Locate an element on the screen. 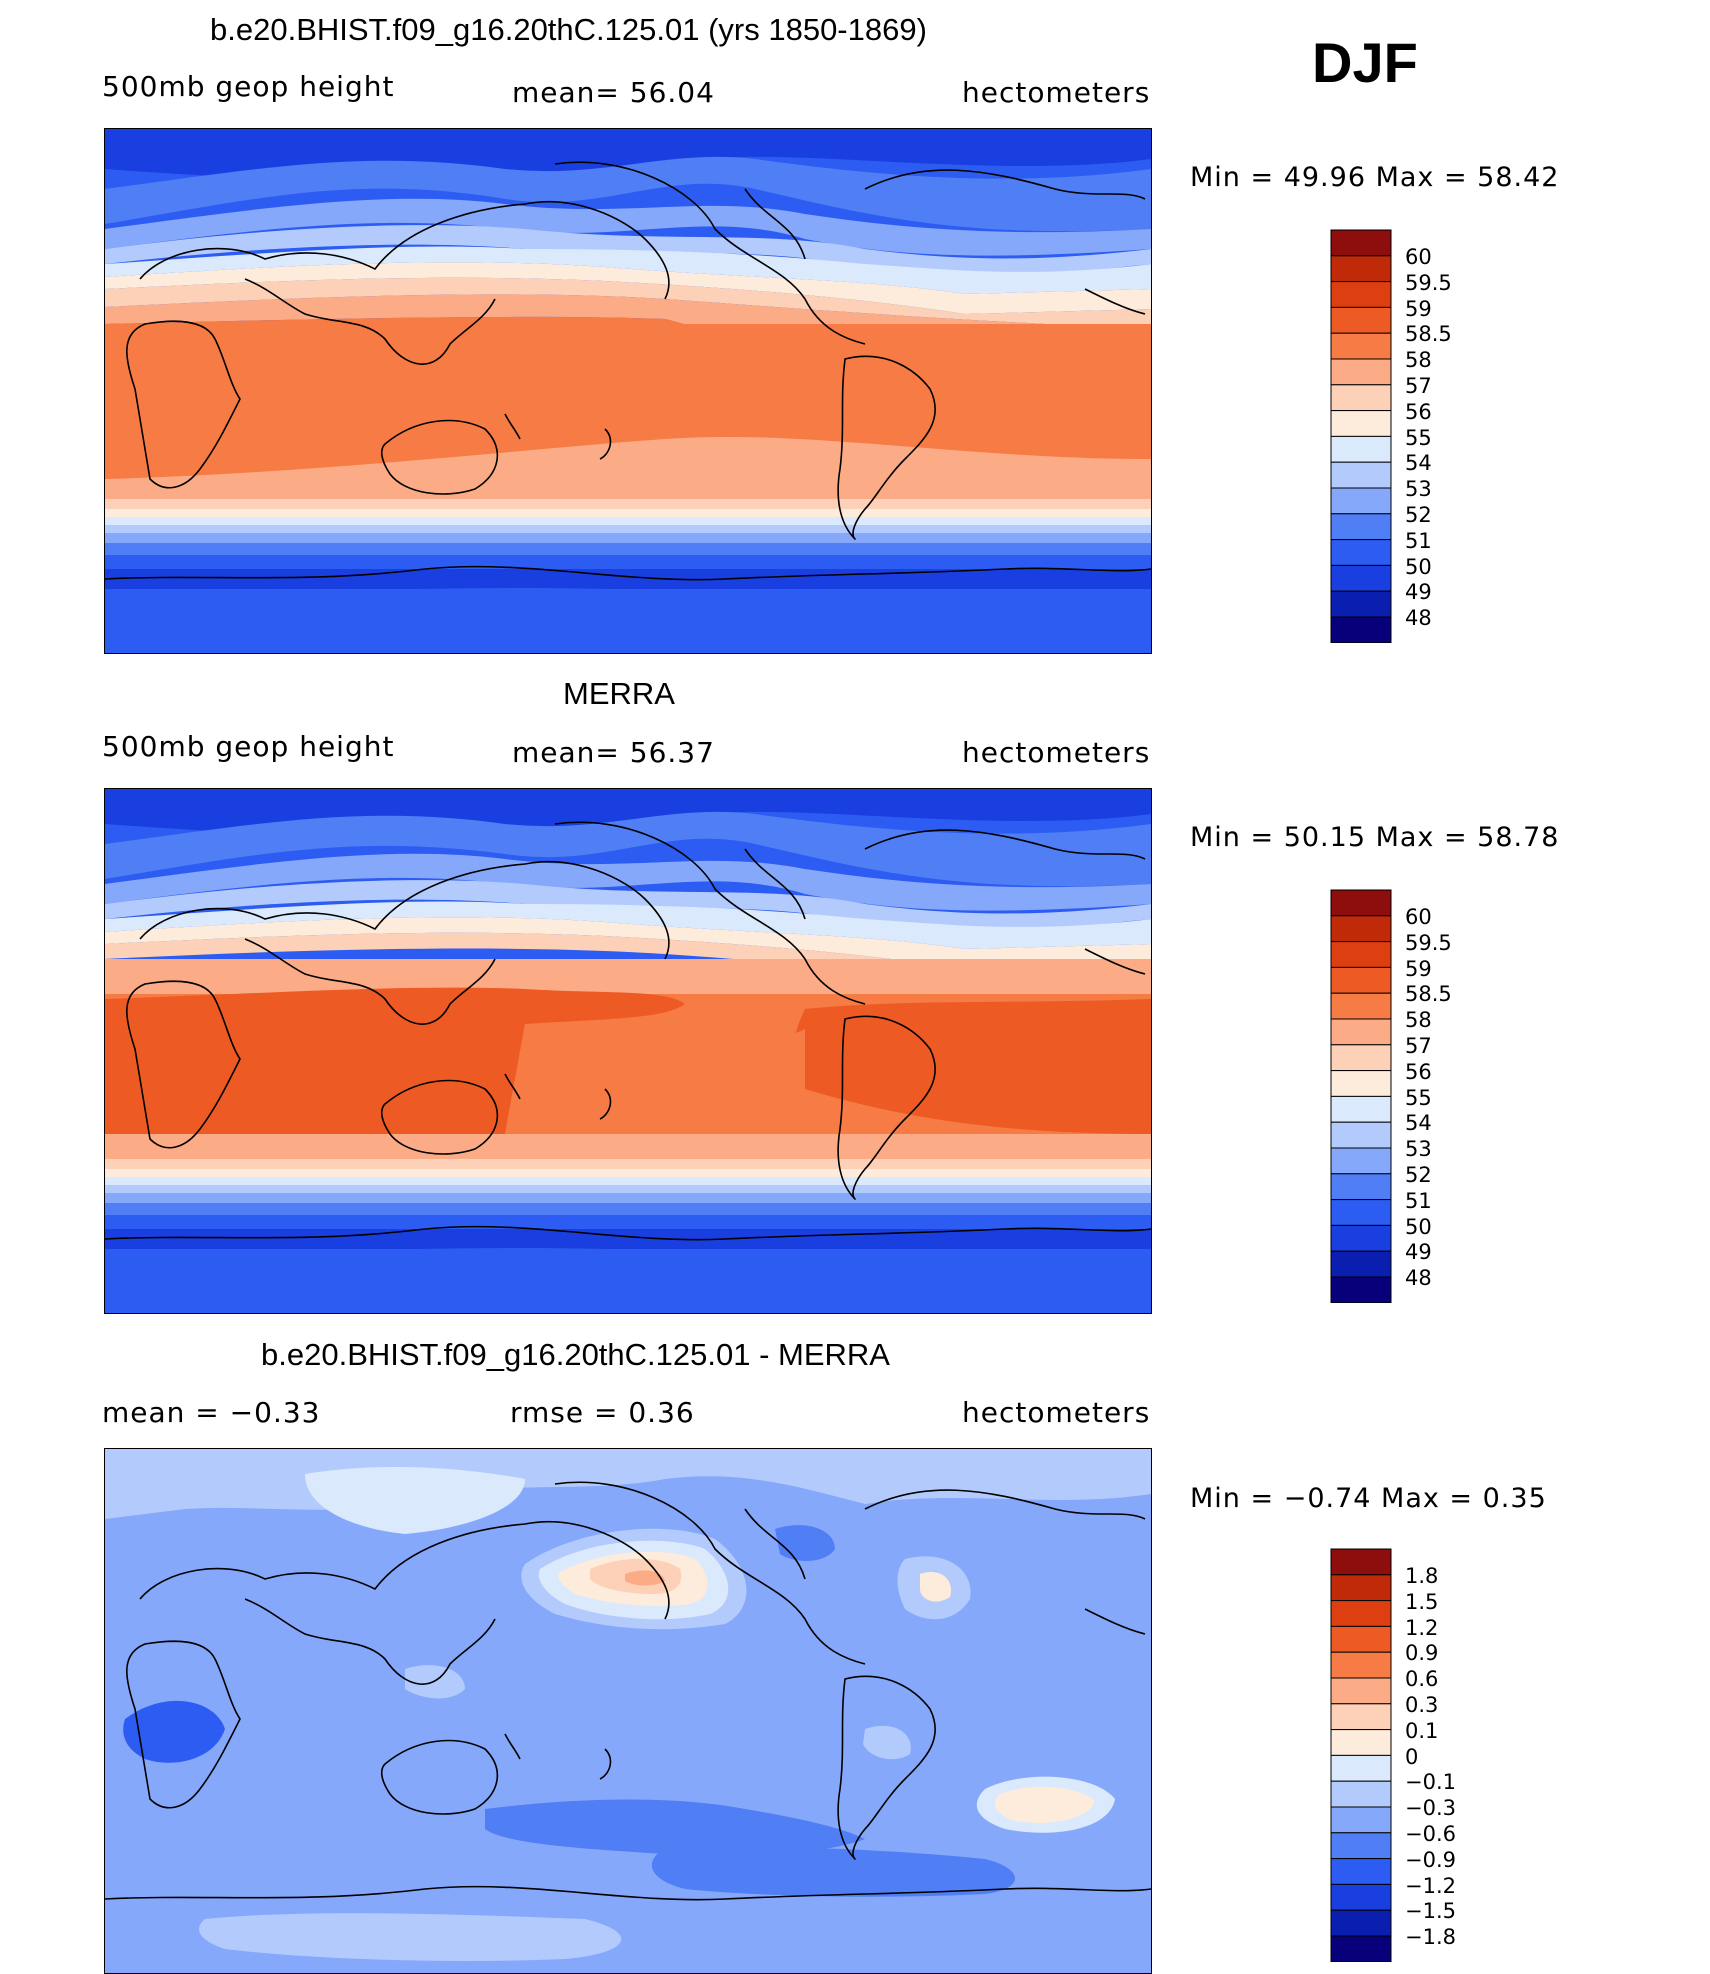 This screenshot has width=1710, height=1974. panel-3-title: b.e20.BHIST.f09_g16.20thC.125.01 - MERRA is located at coordinates (575, 1354).